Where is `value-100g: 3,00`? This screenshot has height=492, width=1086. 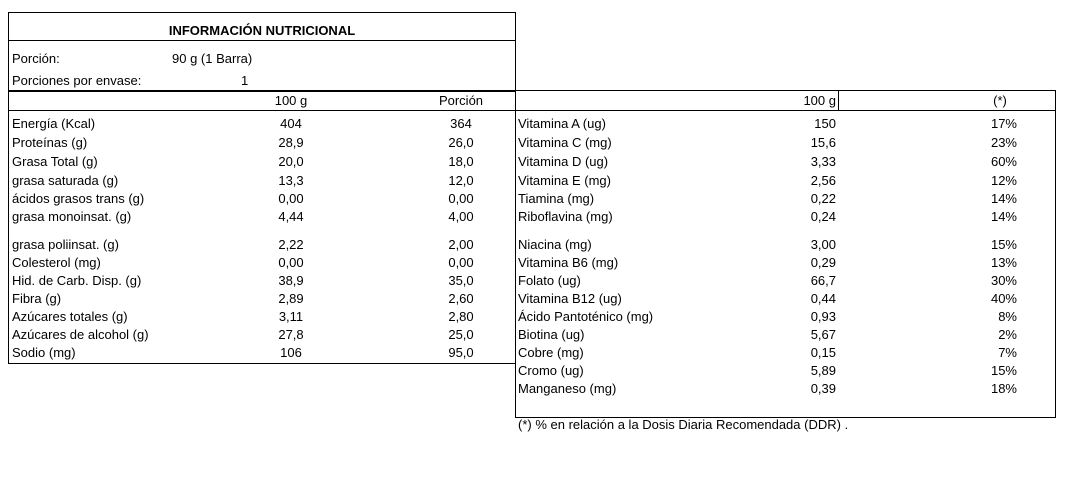
value-100g: 3,00 is located at coordinates (823, 244).